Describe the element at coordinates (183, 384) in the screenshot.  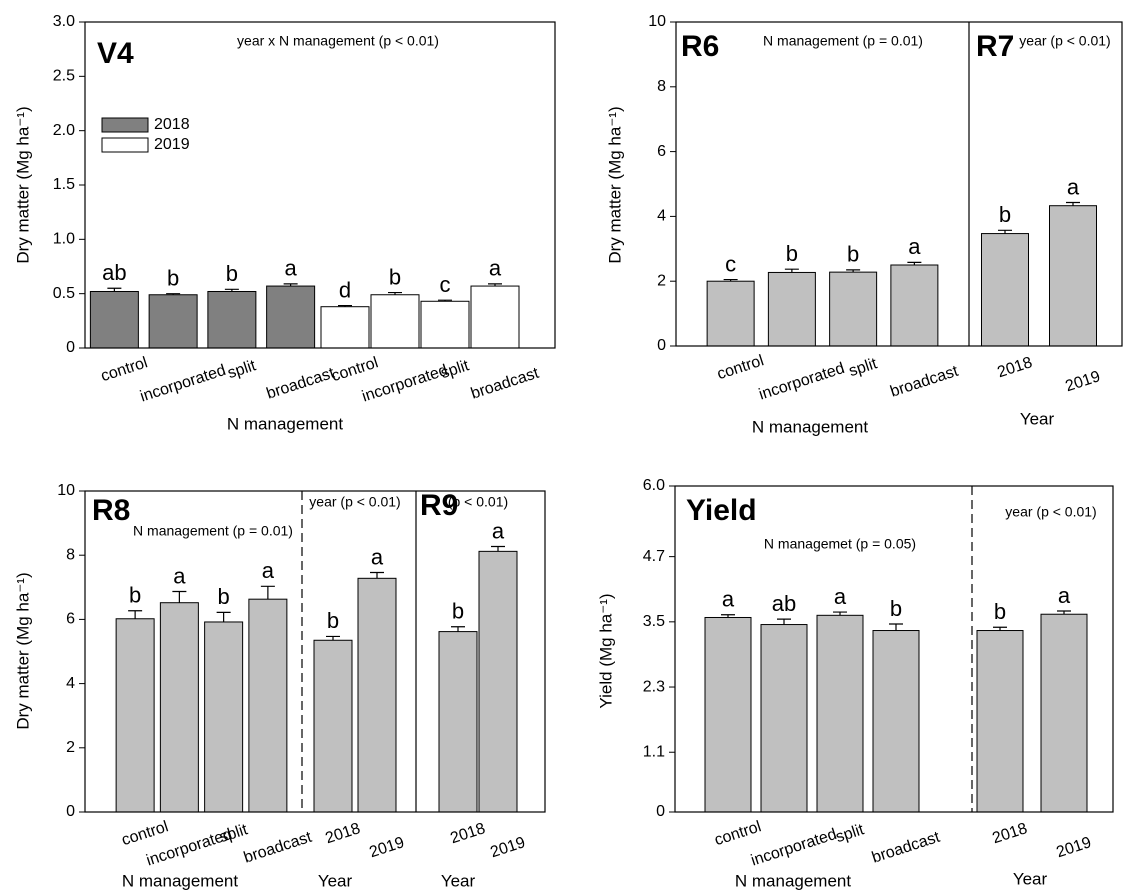
I see `x-tick-label: incorporated` at that location.